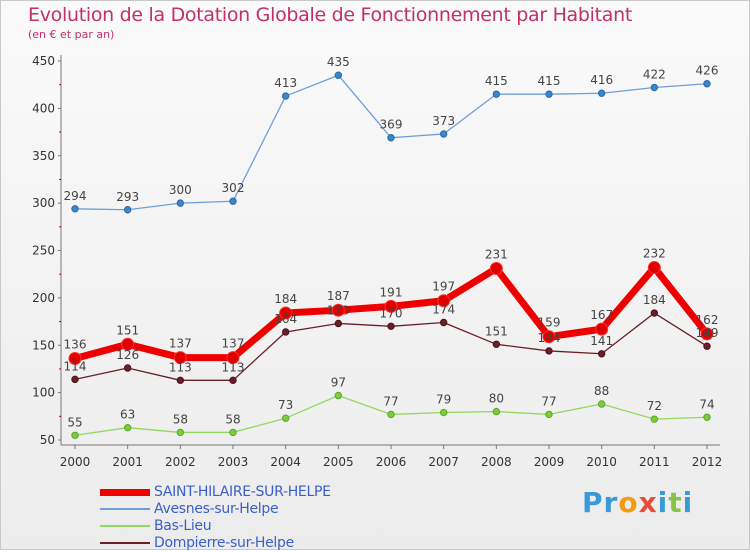 The width and height of the screenshot is (750, 552). Describe the element at coordinates (391, 292) in the screenshot. I see `data-label: 191` at that location.